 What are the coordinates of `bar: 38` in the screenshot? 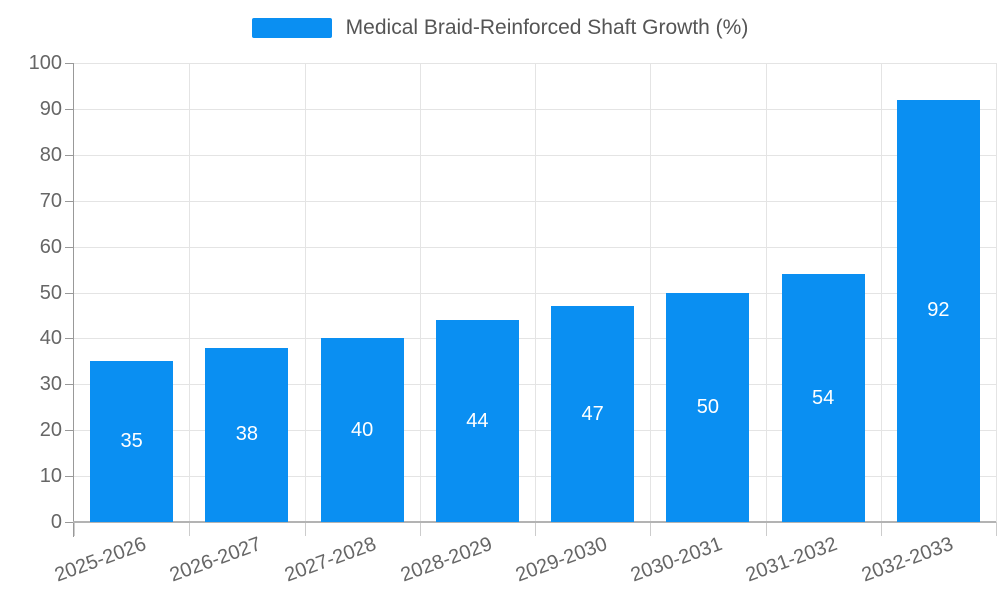 It's located at (247, 434).